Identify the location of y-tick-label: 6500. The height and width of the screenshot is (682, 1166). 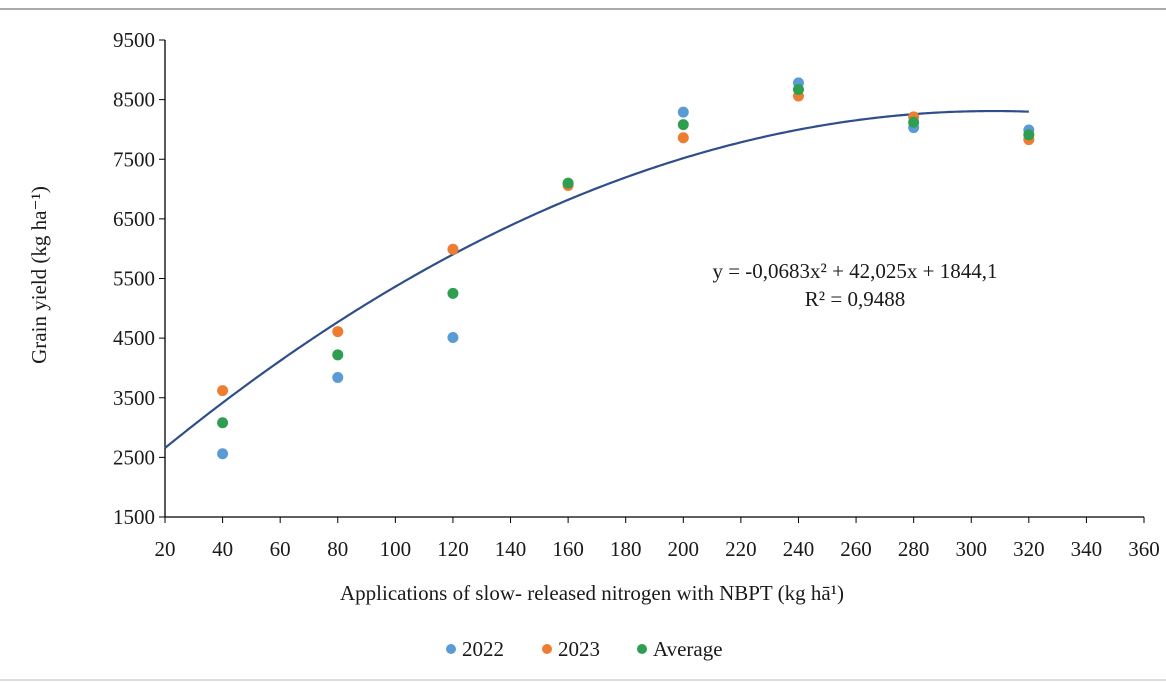
(134, 219).